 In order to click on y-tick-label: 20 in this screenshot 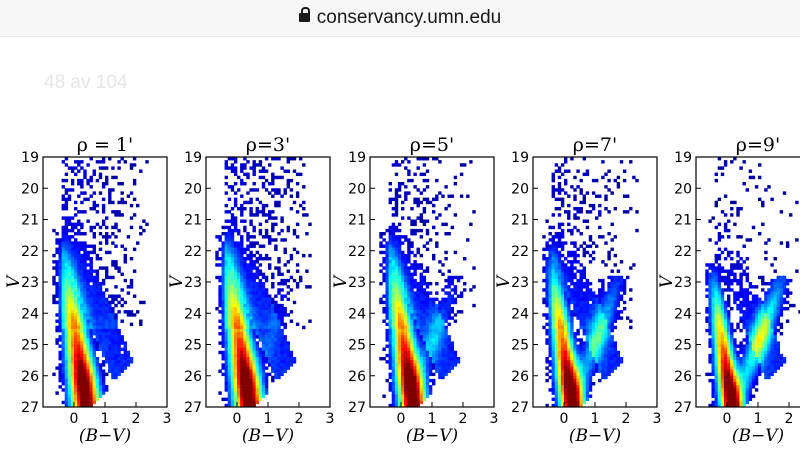, I will do `click(520, 189)`.